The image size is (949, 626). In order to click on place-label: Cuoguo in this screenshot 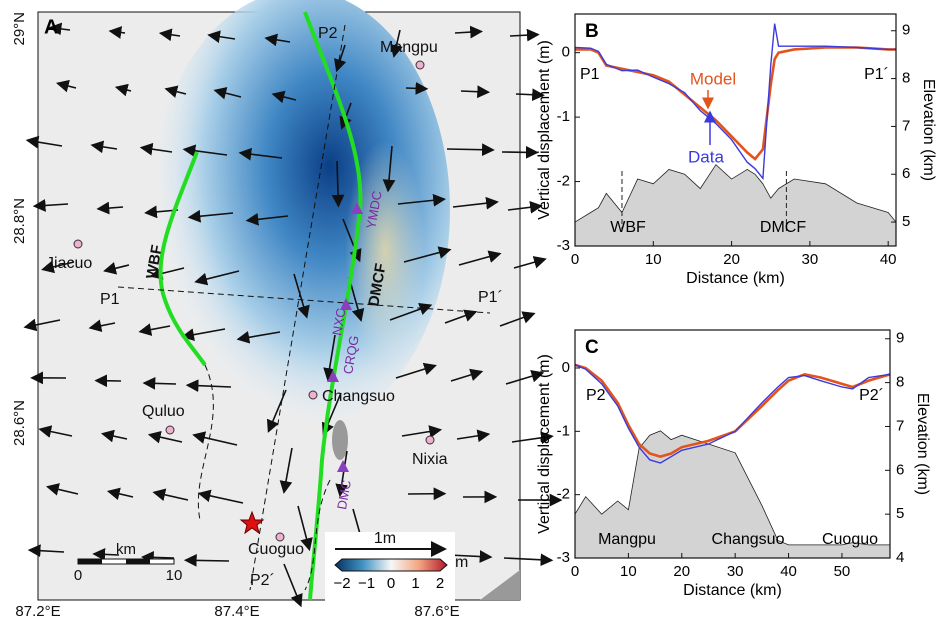, I will do `click(276, 549)`.